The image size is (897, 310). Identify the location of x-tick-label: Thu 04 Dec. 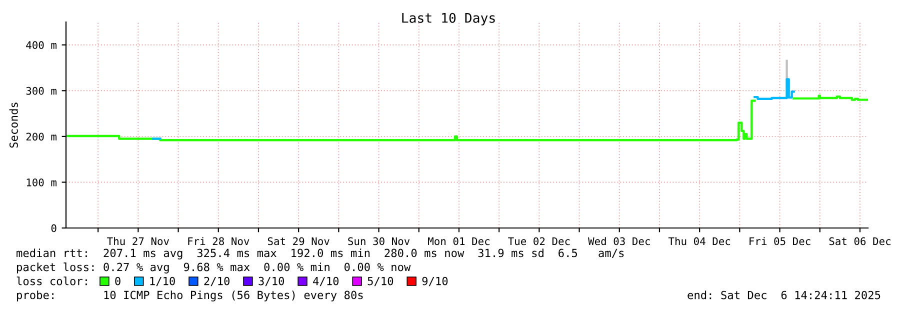
(699, 241).